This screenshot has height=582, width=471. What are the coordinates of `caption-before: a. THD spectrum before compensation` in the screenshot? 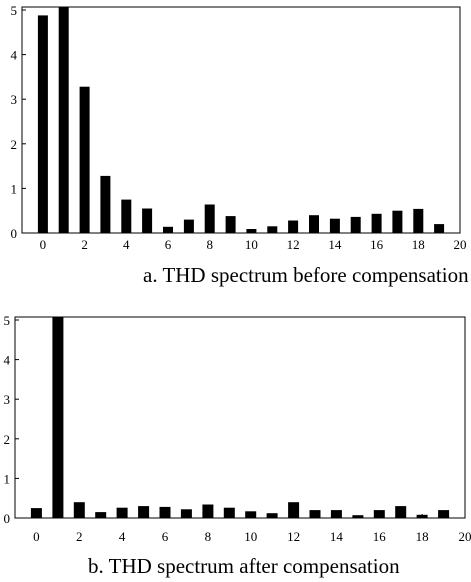 It's located at (306, 275).